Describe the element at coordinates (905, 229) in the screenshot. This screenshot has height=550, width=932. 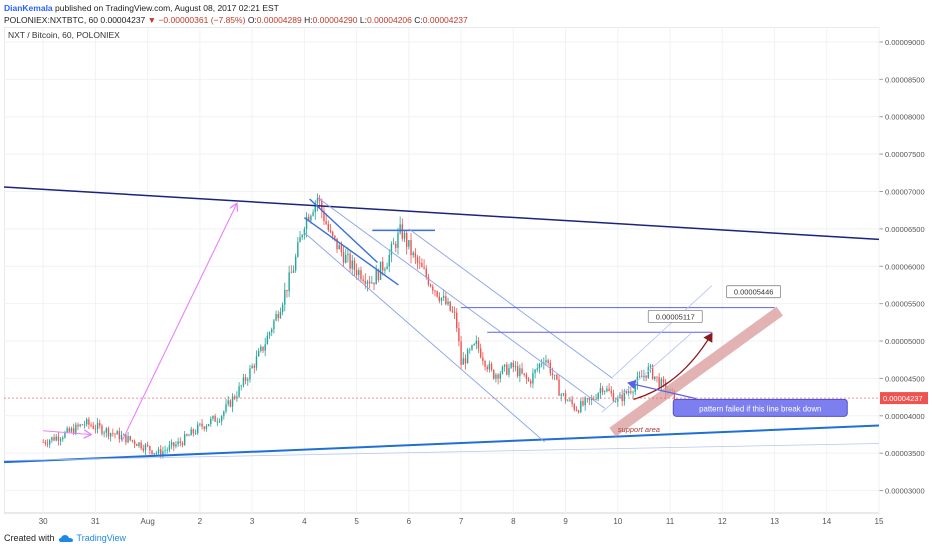
I see `y-tick-label: 0.00006500` at that location.